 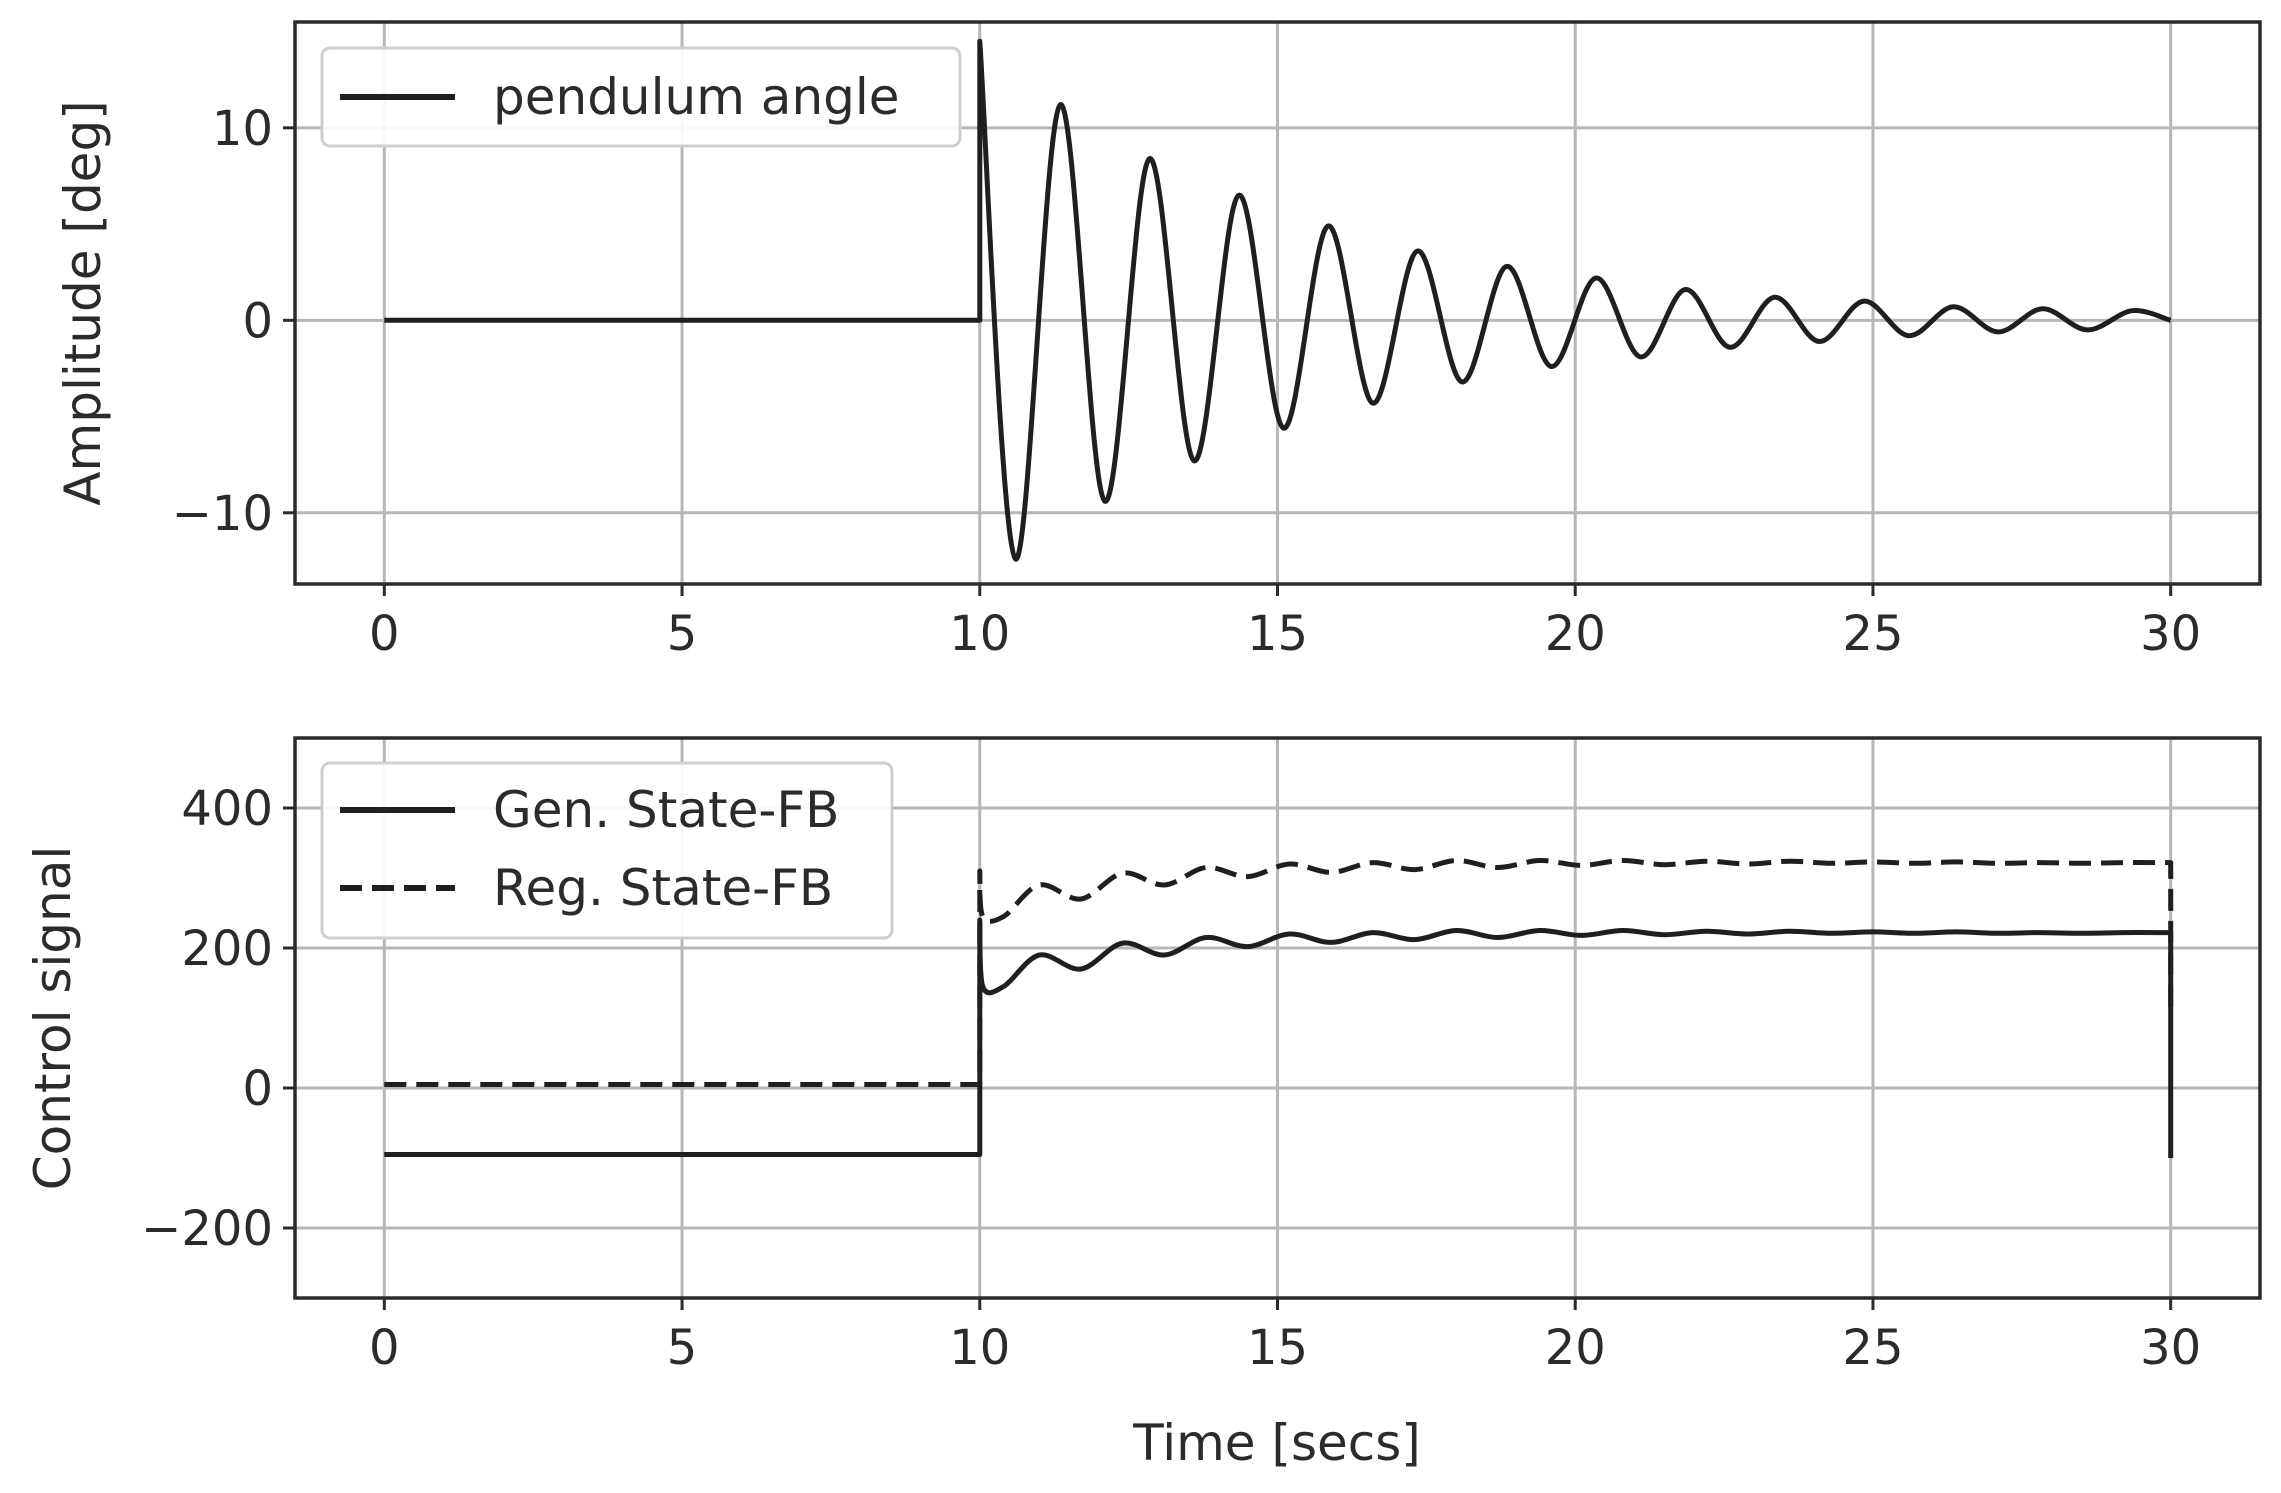 What do you see at coordinates (2170, 1348) in the screenshot?
I see `bottom-x-tick-label: 30` at bounding box center [2170, 1348].